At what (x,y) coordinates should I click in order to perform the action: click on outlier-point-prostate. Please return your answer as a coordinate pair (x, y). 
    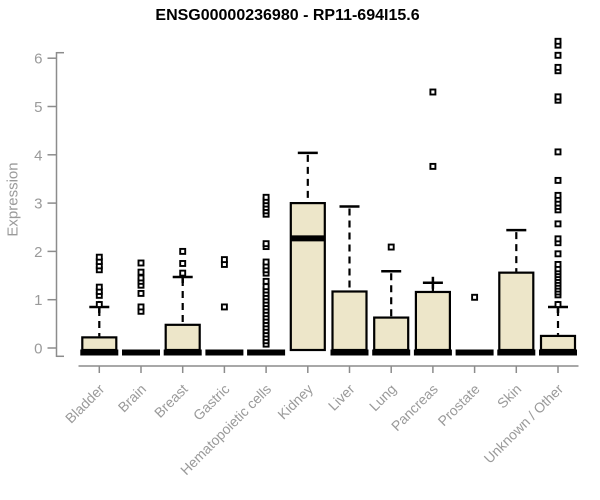
    Looking at the image, I should click on (475, 297).